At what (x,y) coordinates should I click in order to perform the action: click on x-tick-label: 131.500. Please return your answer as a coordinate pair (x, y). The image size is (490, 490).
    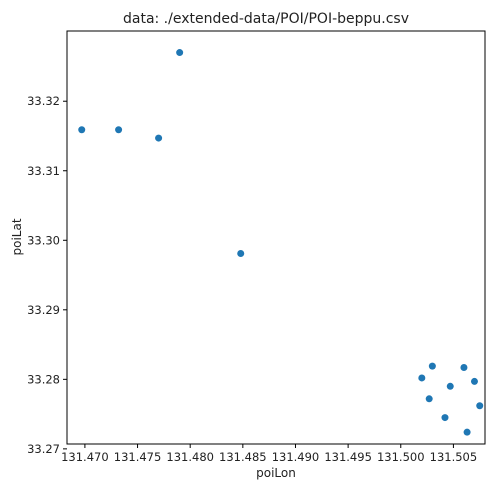
    Looking at the image, I should click on (401, 457).